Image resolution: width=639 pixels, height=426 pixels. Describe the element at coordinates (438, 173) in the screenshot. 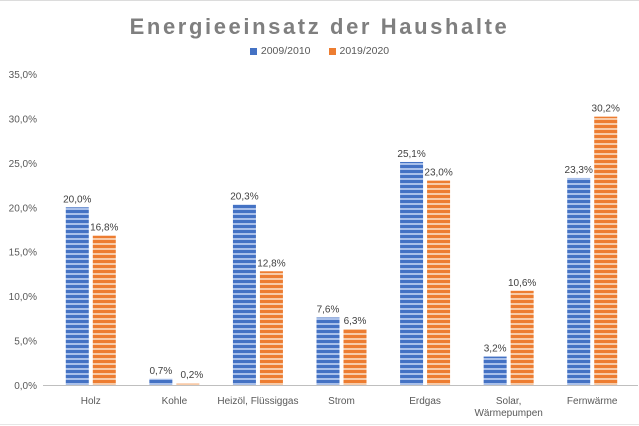

I see `data-label: 23,0%` at that location.